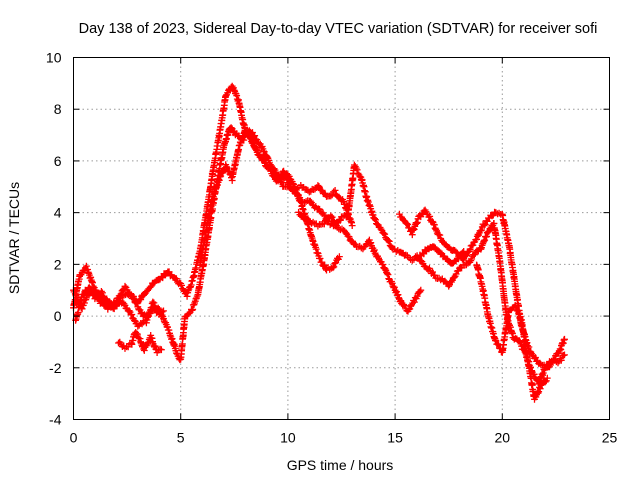  What do you see at coordinates (58, 213) in the screenshot?
I see `y-tick-label: 4` at bounding box center [58, 213].